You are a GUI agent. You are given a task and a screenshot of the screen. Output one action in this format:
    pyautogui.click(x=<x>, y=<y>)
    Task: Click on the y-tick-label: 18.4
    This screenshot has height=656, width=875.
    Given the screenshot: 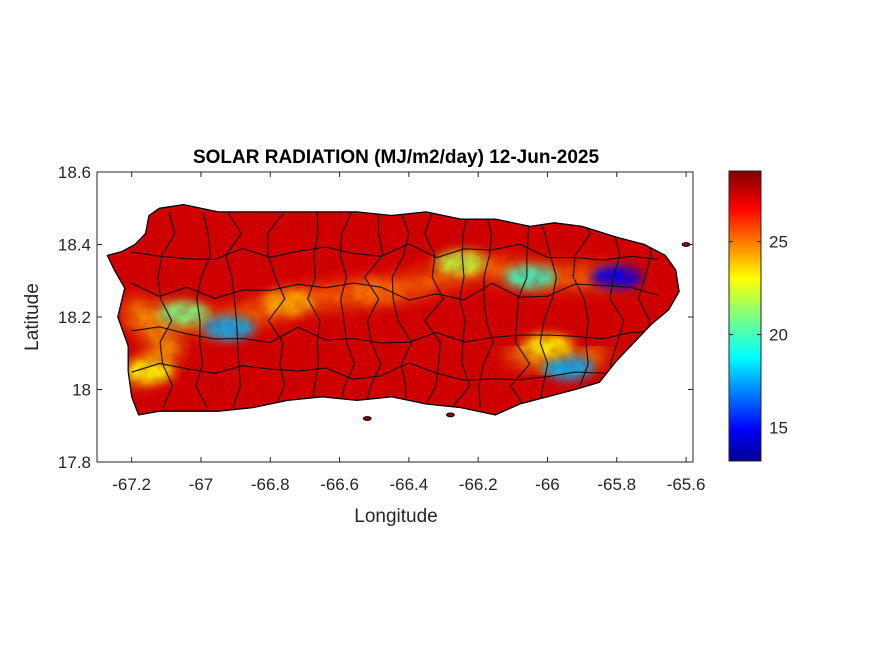 What is the action you would take?
    pyautogui.click(x=74, y=245)
    